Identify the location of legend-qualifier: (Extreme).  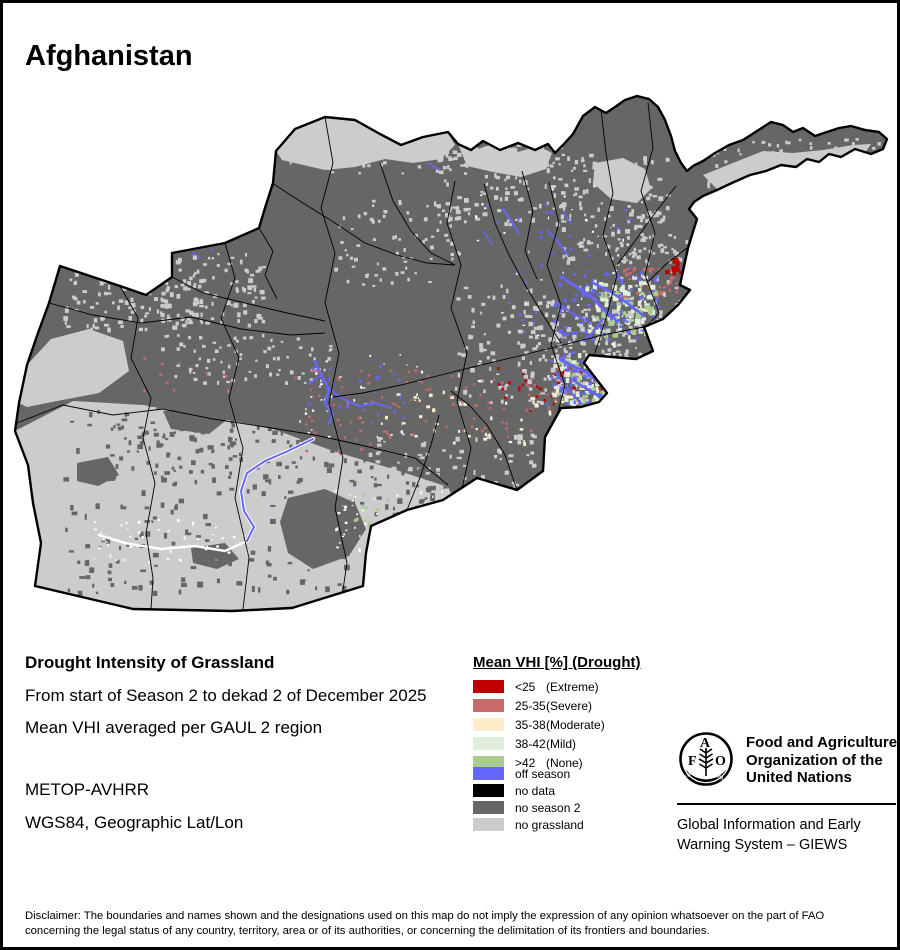
(572, 686).